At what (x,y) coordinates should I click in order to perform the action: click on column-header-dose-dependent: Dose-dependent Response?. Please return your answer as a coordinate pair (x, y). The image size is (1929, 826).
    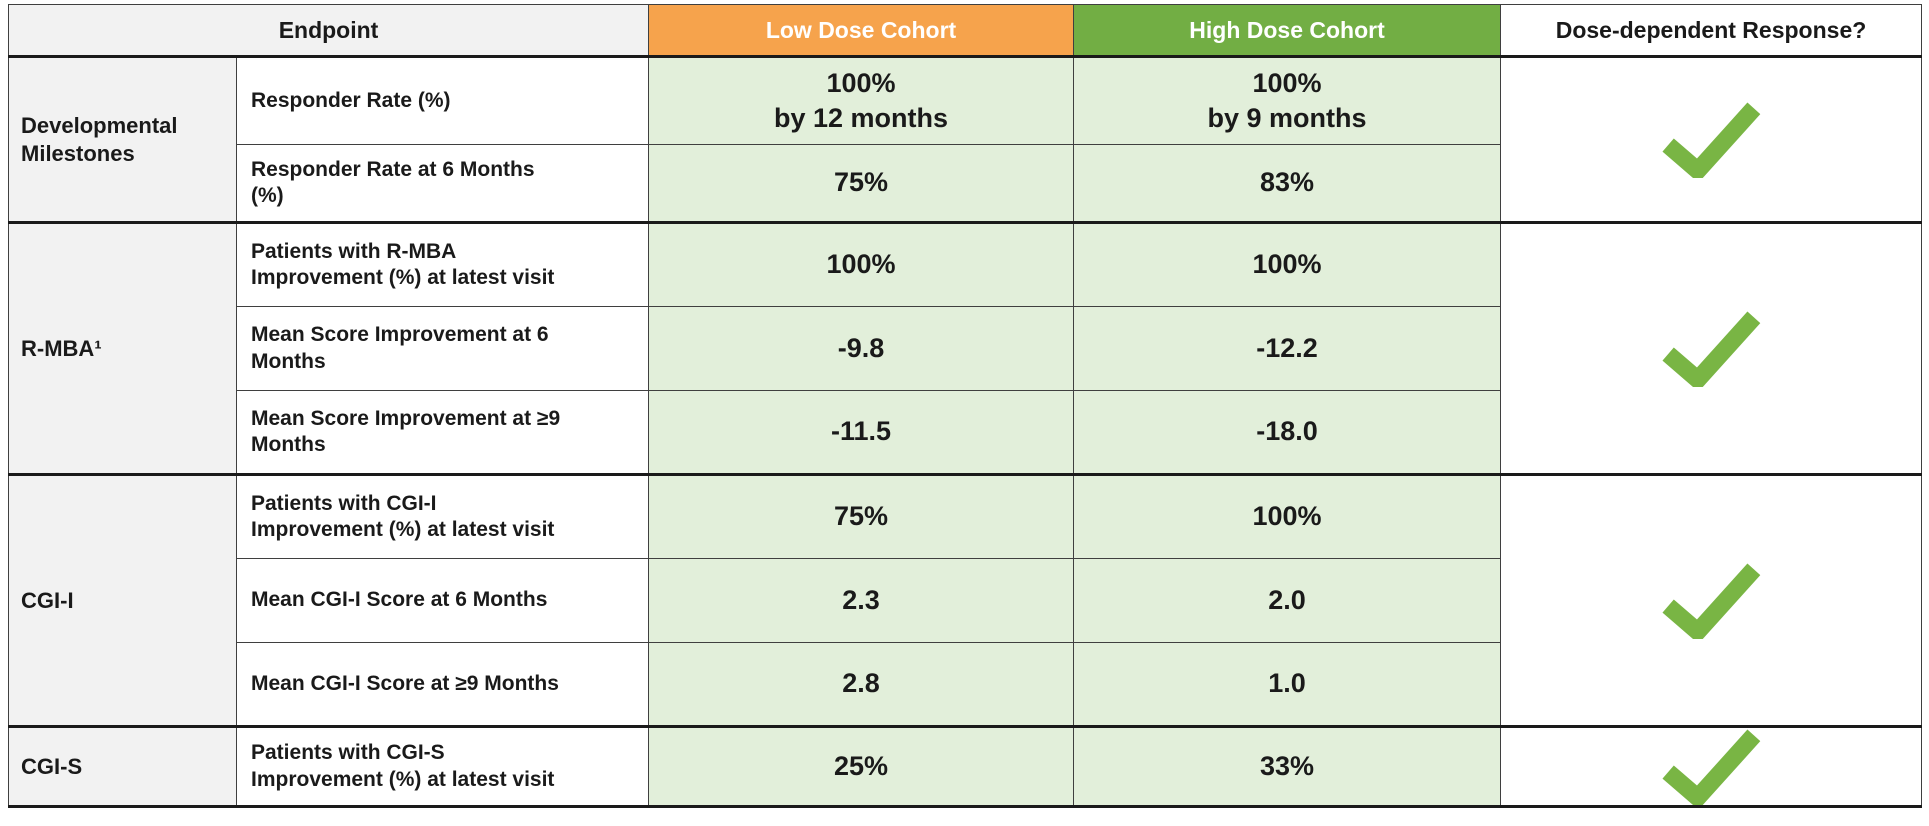
    Looking at the image, I should click on (1711, 31).